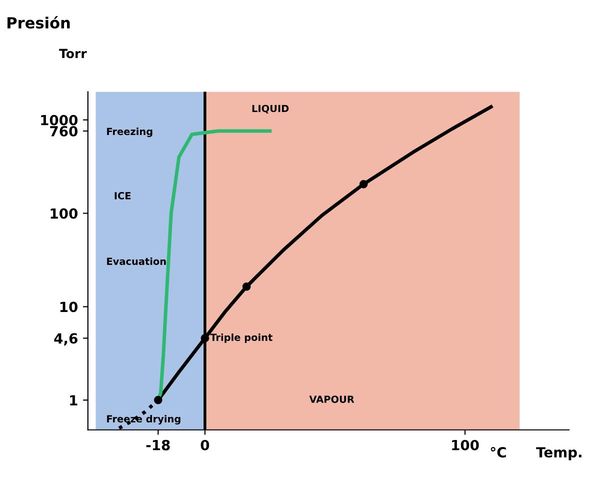 This screenshot has width=594, height=483. I want to click on annotation: Evacuation, so click(136, 261).